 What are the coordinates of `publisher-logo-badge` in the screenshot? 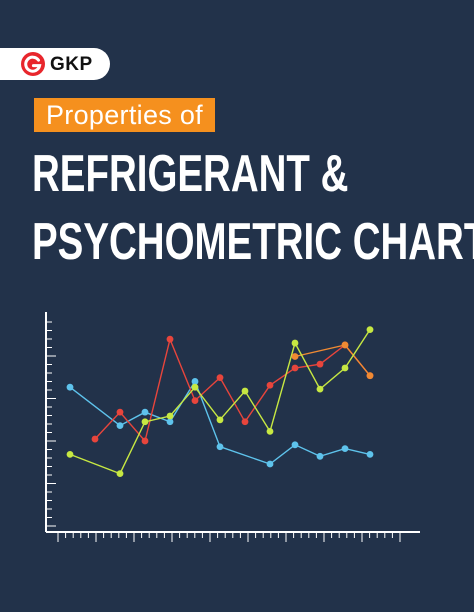 It's located at (55, 64).